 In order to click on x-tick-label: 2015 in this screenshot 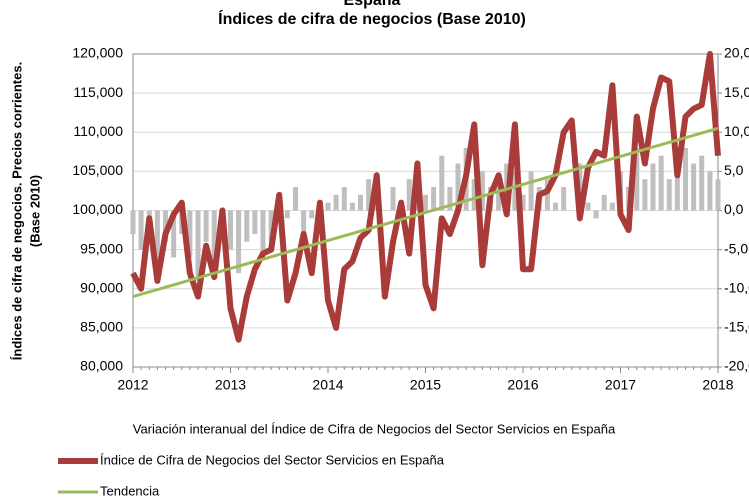, I will do `click(425, 385)`.